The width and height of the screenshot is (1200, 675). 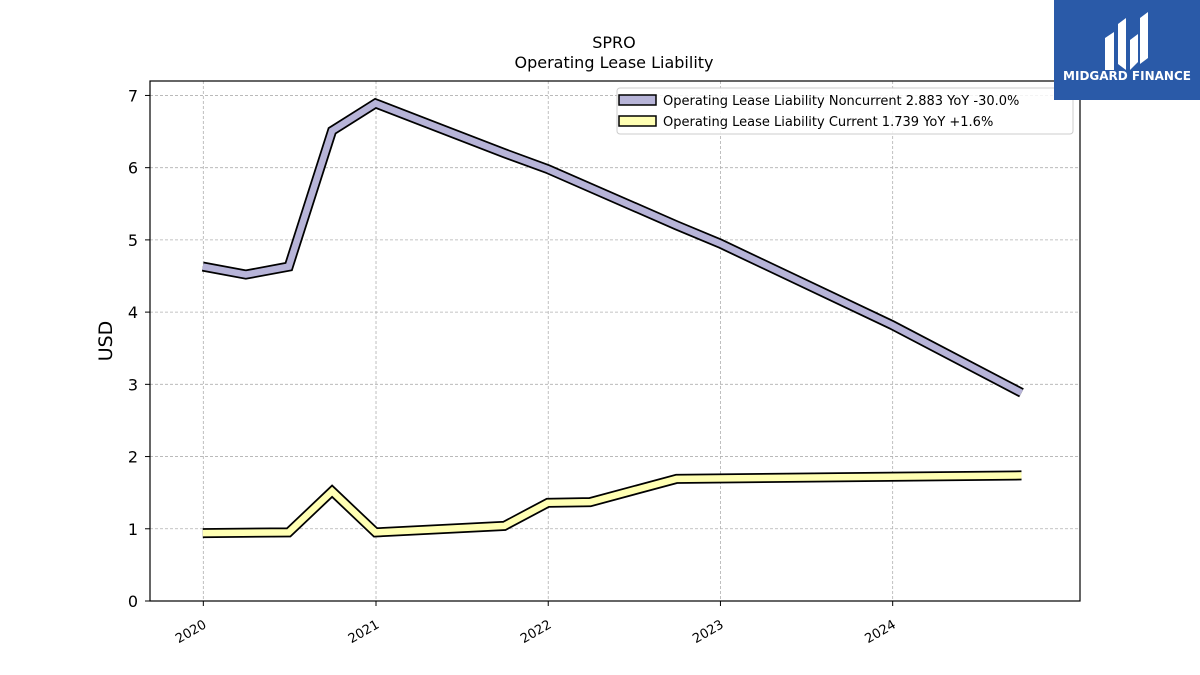 I want to click on y-axis: 0 1 2 3 4 5 6 7, so click(x=139, y=348).